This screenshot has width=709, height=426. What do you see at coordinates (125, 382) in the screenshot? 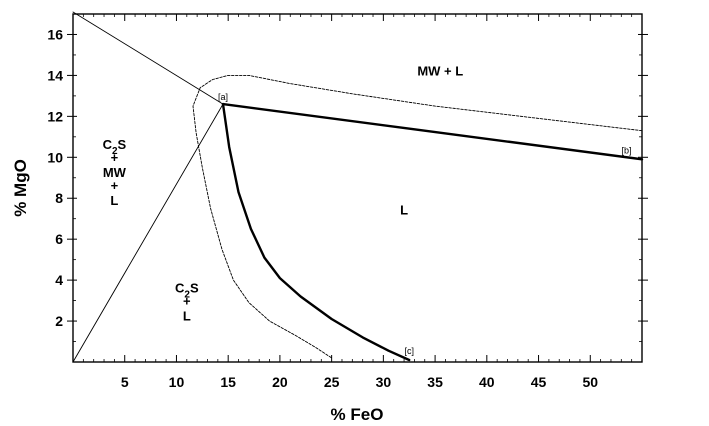
I see `x-tick-label: 5` at bounding box center [125, 382].